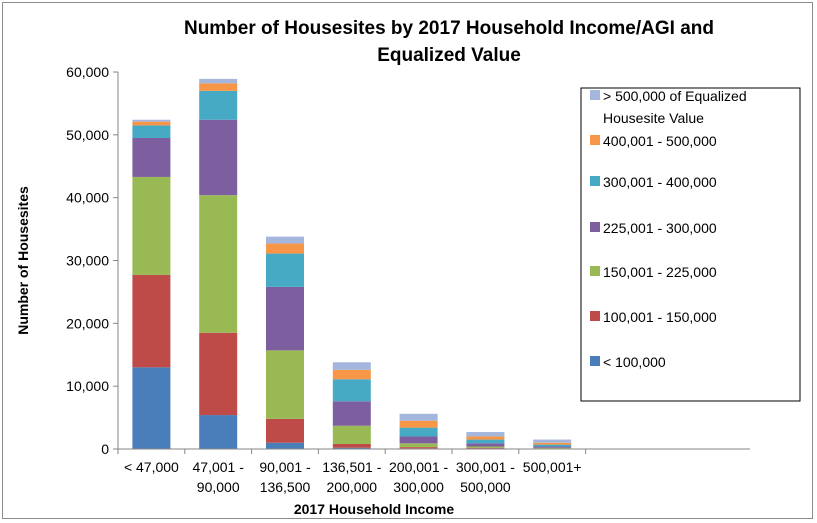 The width and height of the screenshot is (817, 523). Describe the element at coordinates (87, 198) in the screenshot. I see `y-tick-label: 40,000` at that location.